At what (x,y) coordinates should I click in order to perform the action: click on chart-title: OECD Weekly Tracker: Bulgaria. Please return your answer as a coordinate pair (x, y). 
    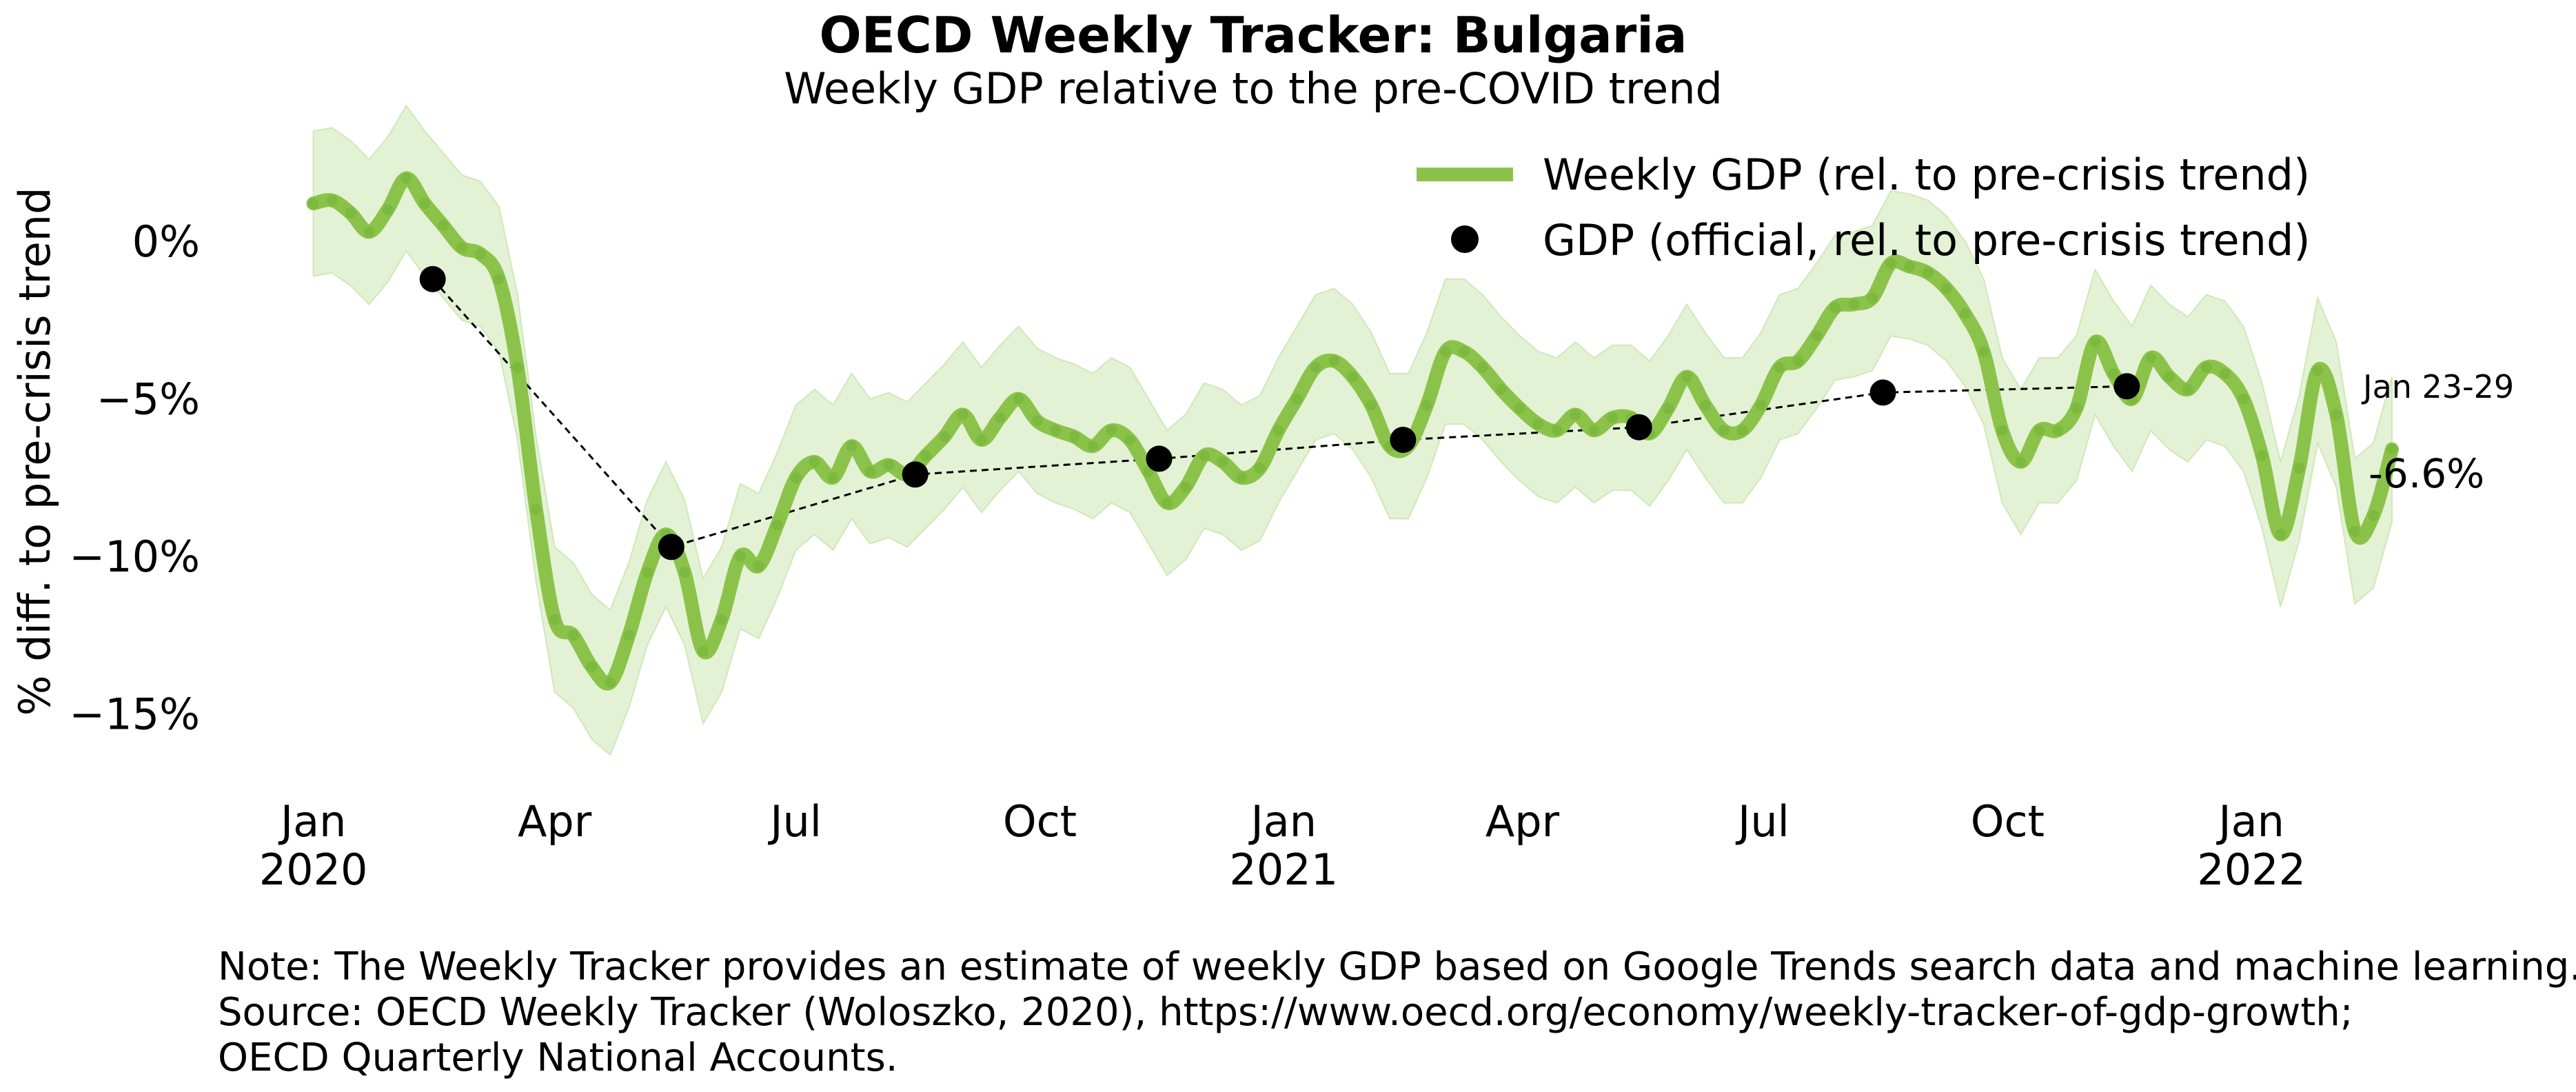
    Looking at the image, I should click on (1253, 35).